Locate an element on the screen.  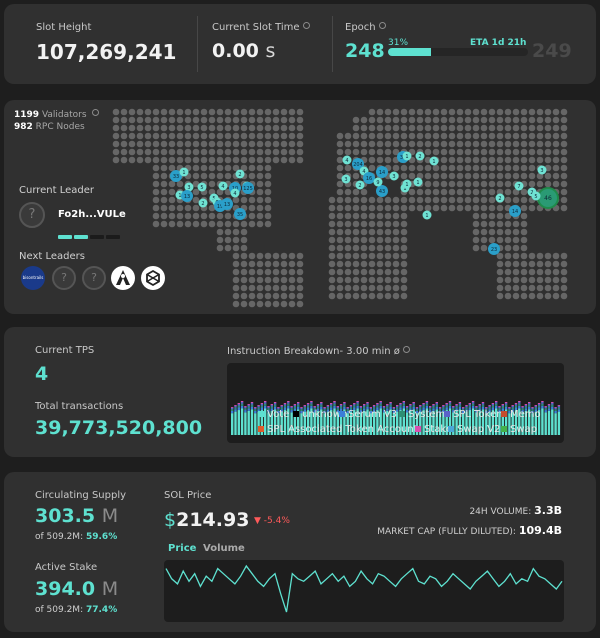
validator-cluster: 9 is located at coordinates (378, 182).